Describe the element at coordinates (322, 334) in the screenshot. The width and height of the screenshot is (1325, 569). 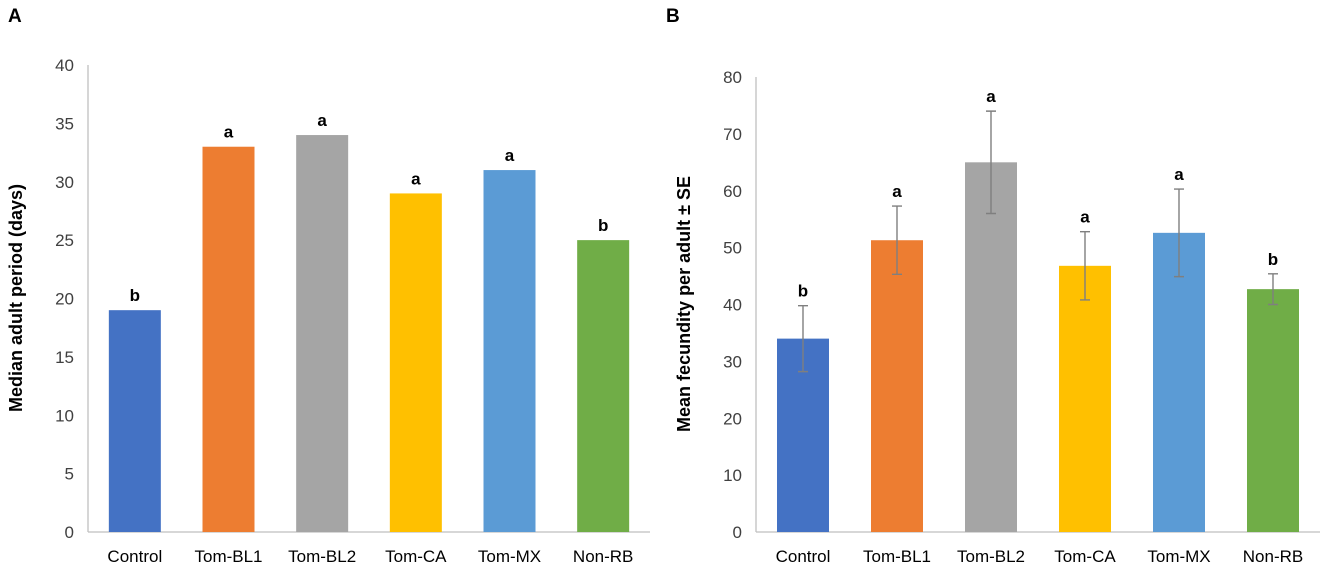
I see `panel-a-bar-tom-bl2` at that location.